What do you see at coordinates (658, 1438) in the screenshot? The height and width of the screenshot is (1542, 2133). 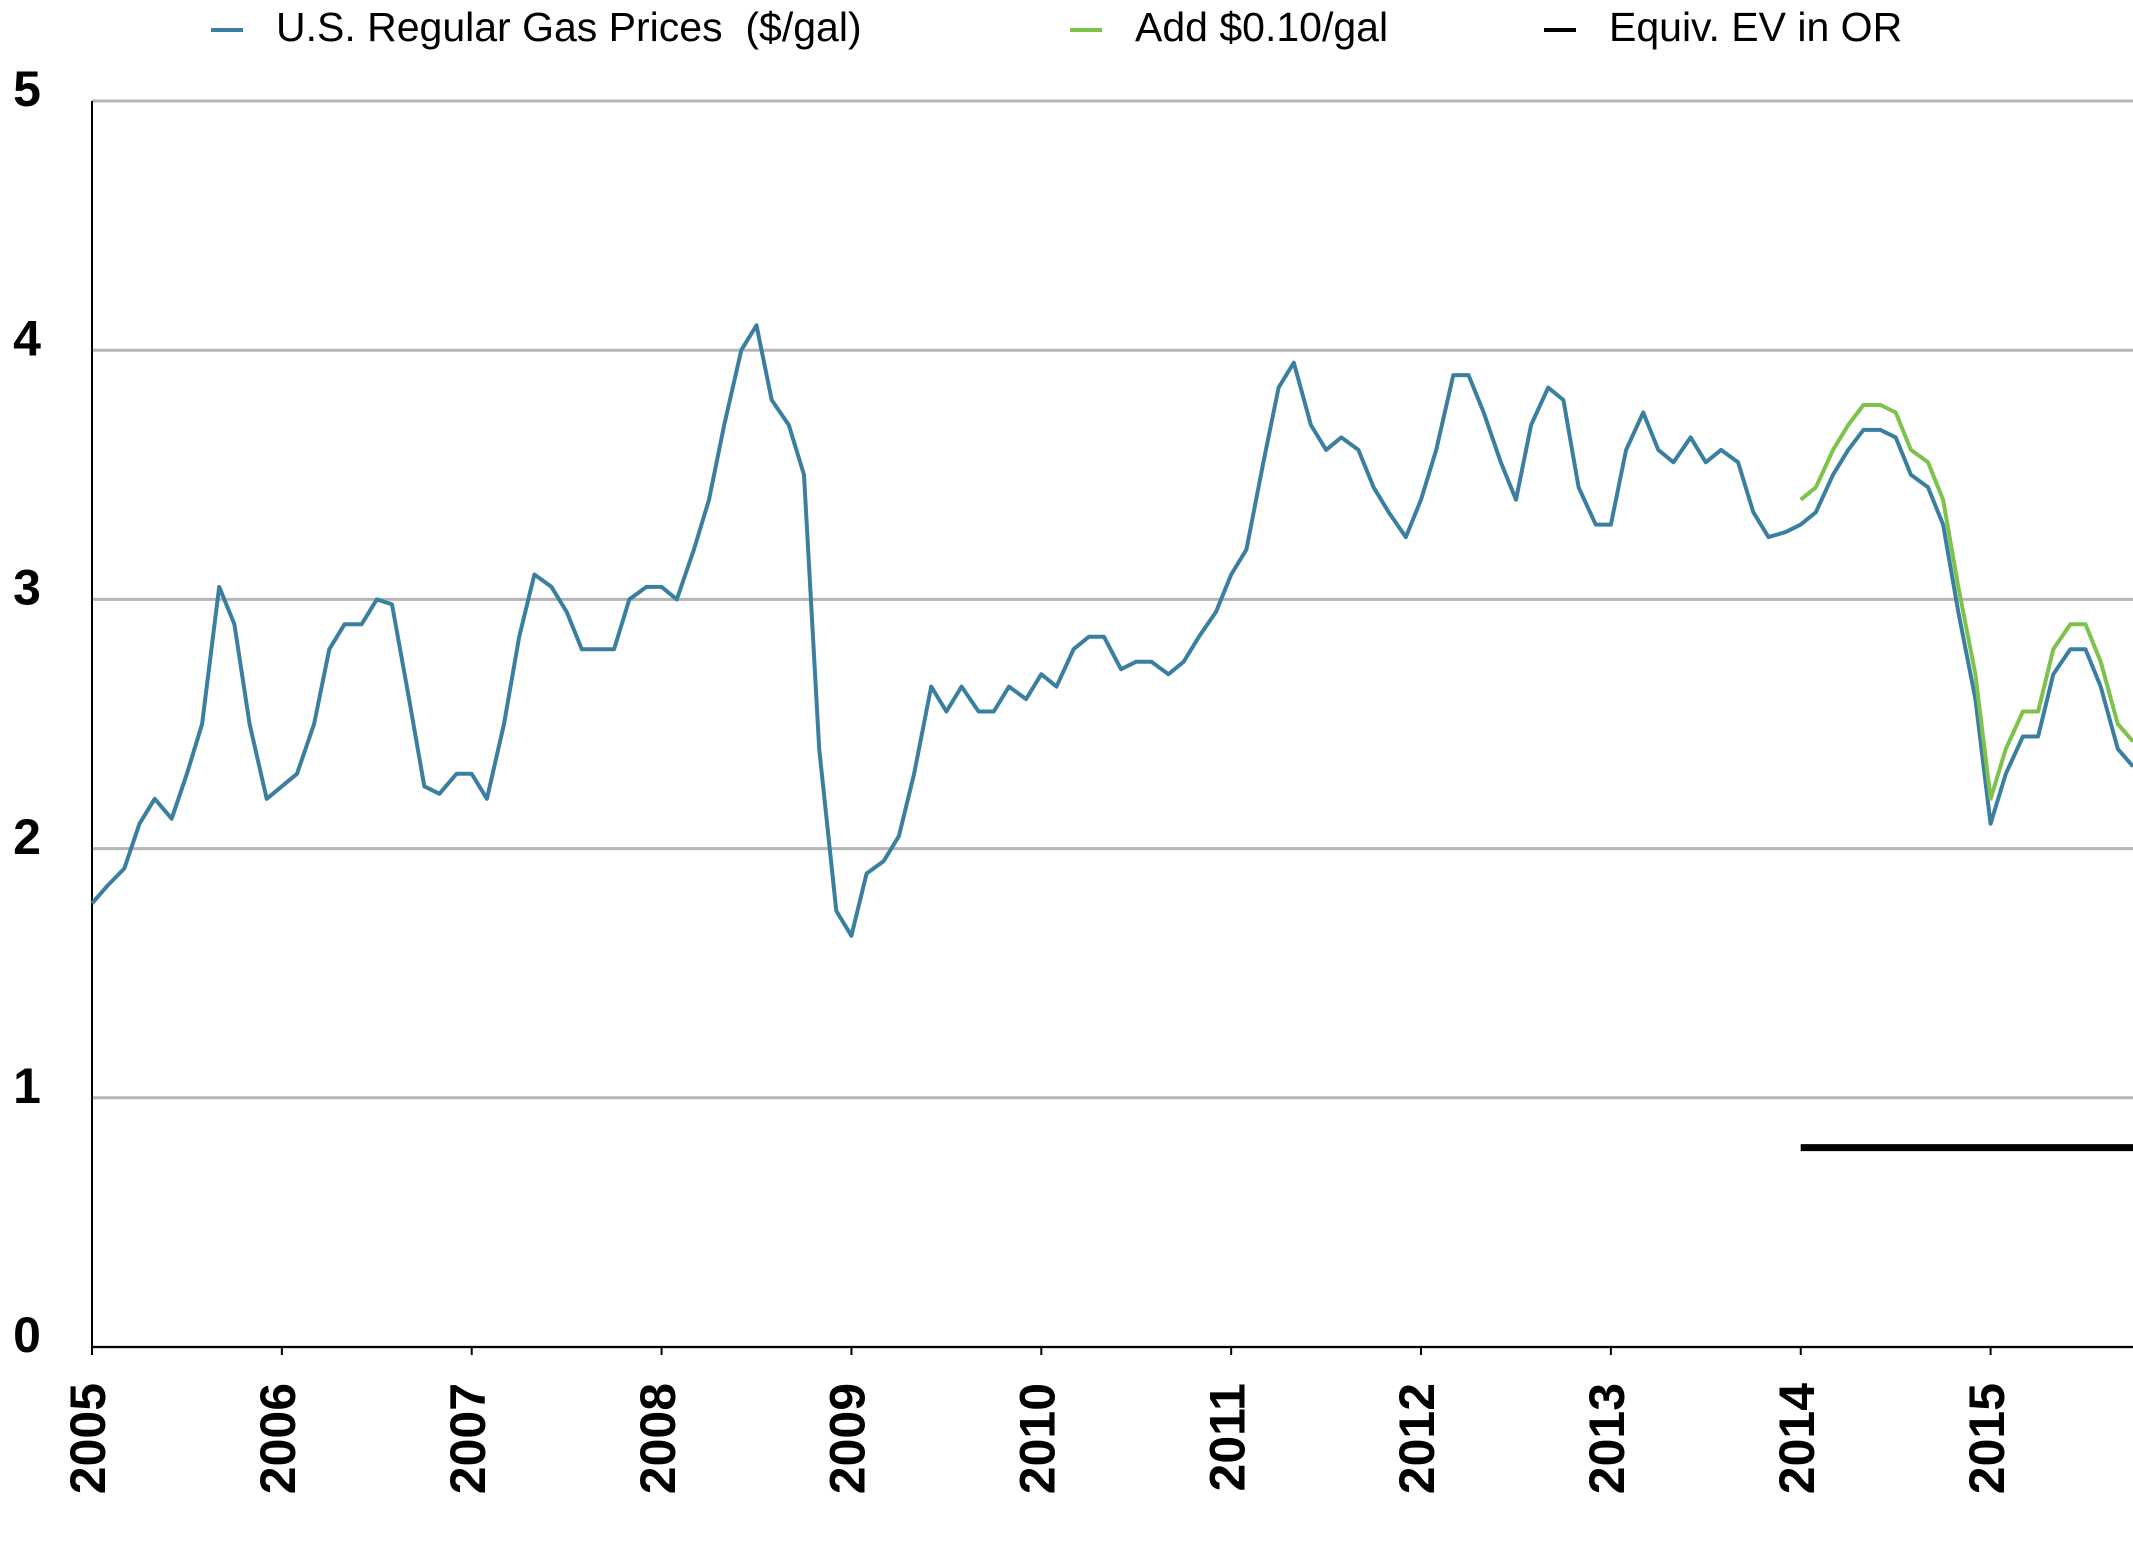 I see `x-tick-label: 2008` at bounding box center [658, 1438].